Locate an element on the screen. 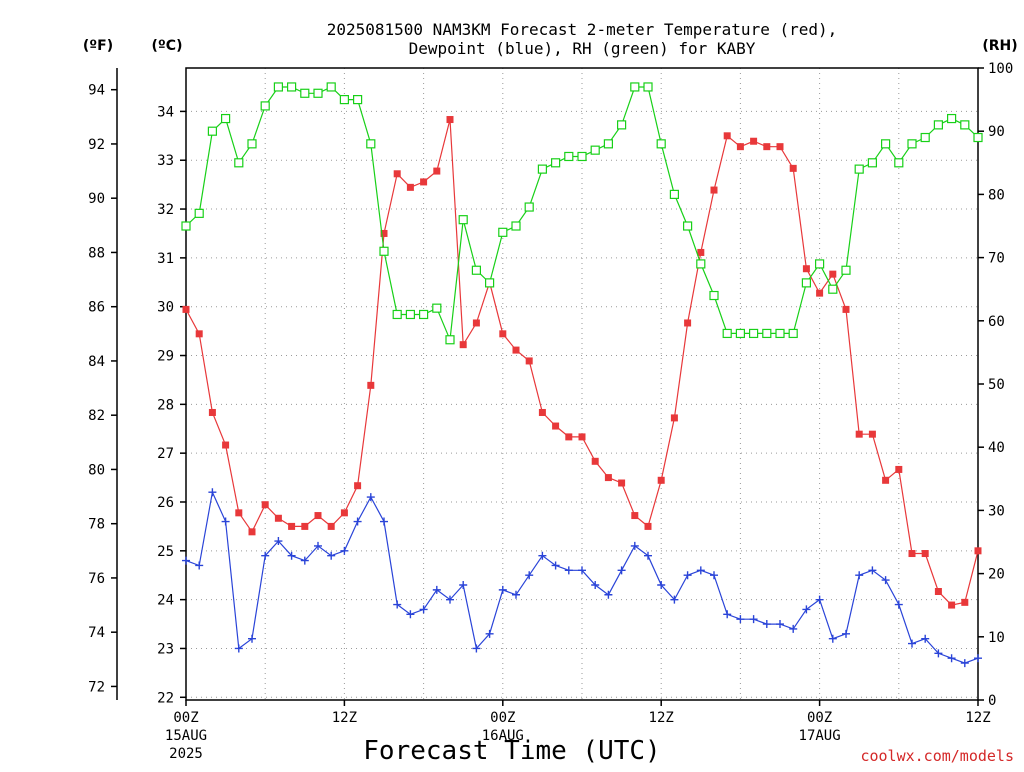  celsius-tick-label: 34 is located at coordinates (165, 112).